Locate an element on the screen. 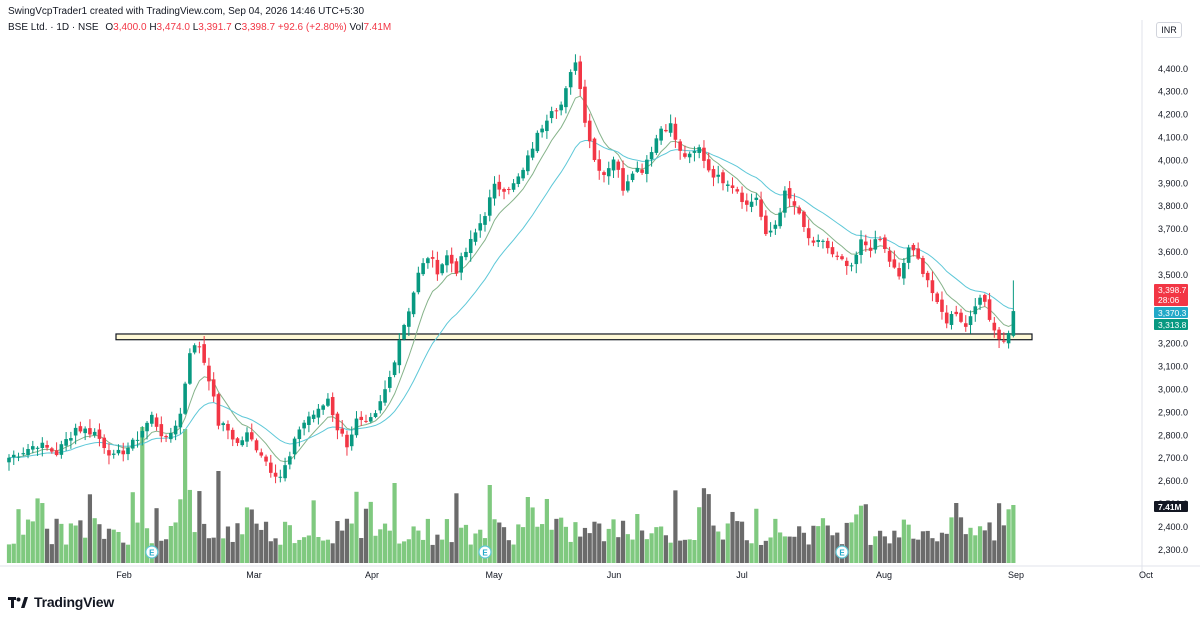 The width and height of the screenshot is (1200, 622). support-zone is located at coordinates (574, 337).